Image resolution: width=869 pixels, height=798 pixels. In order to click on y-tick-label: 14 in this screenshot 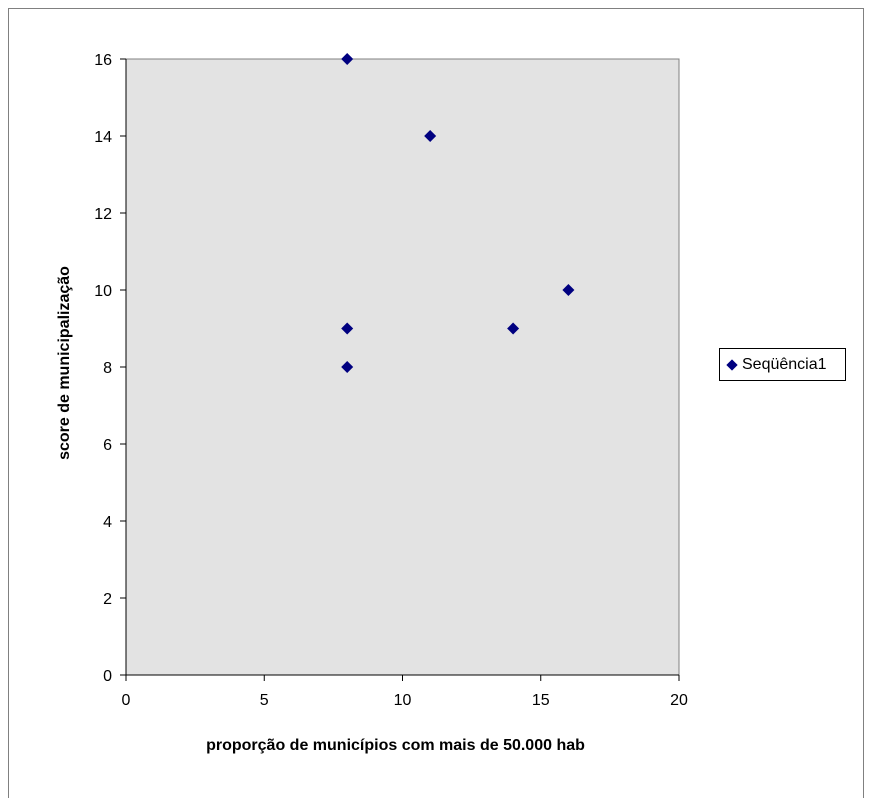, I will do `click(103, 137)`.